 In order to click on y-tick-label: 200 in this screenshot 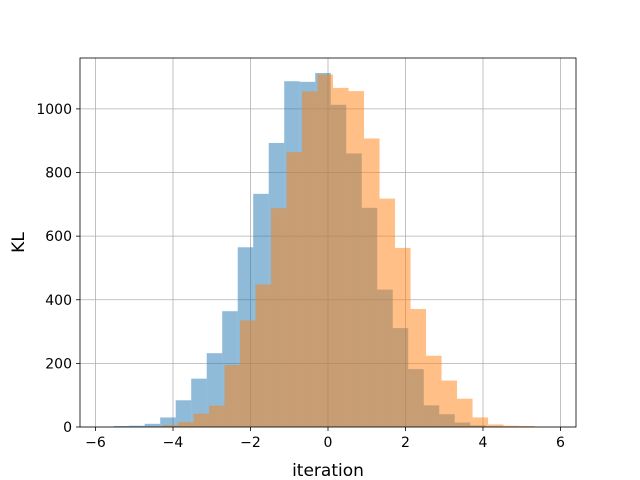, I will do `click(58, 364)`.